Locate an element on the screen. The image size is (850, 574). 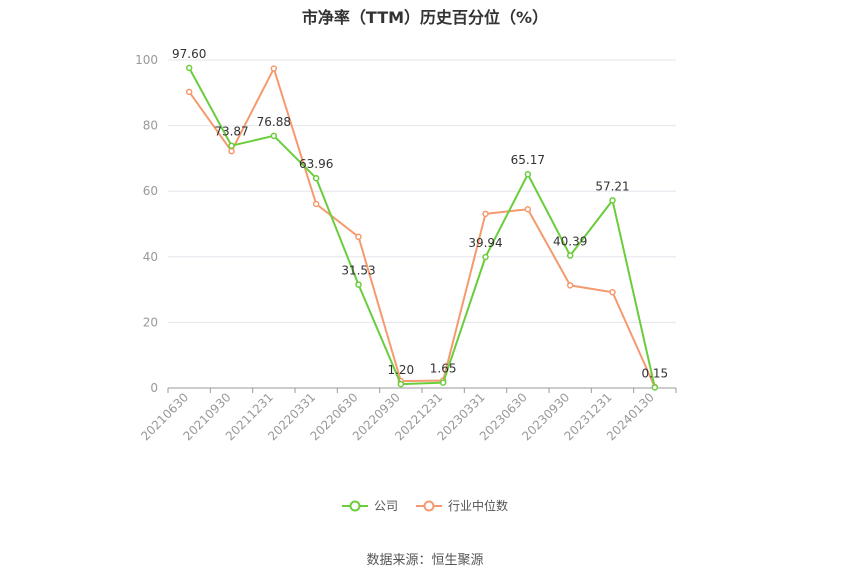
data-label: 31.53 is located at coordinates (358, 271).